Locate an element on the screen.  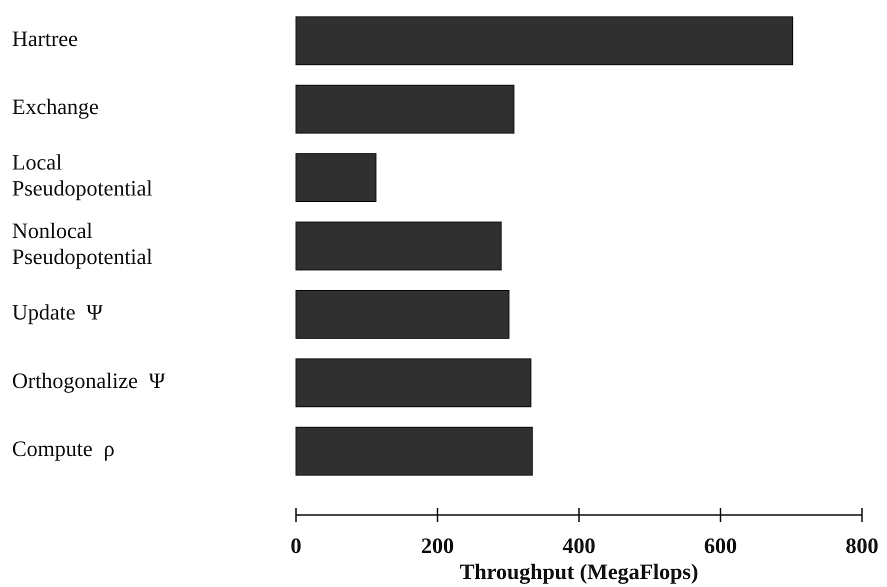
y-tick-label: Update Ψ is located at coordinates (58, 311).